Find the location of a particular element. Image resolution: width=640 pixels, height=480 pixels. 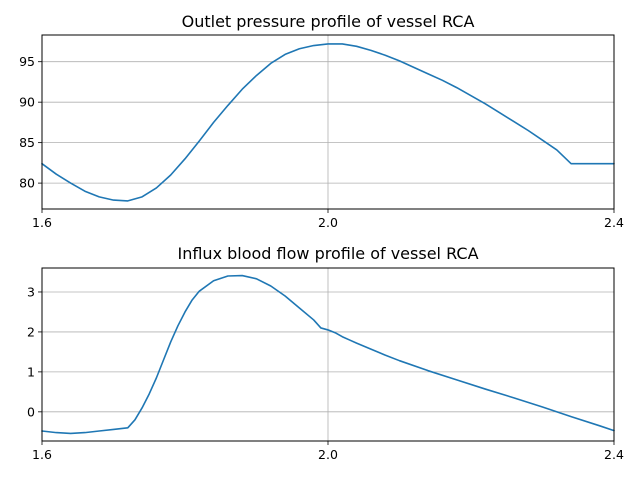

y-tick-label: 90 is located at coordinates (27, 102).